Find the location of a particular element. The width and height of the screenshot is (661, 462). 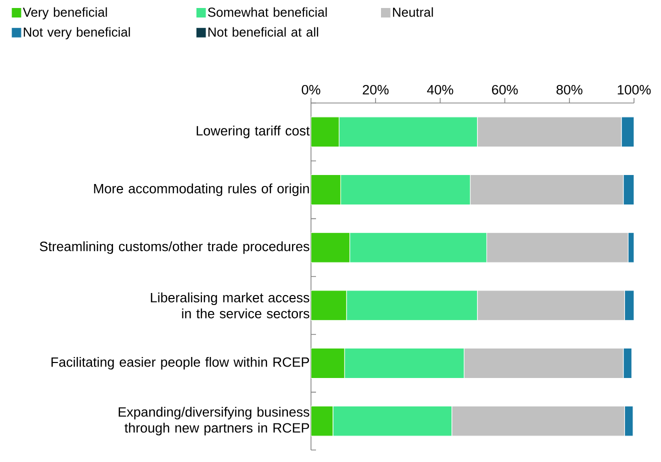

y-tick-label: Lowering tariff cost is located at coordinates (253, 132).